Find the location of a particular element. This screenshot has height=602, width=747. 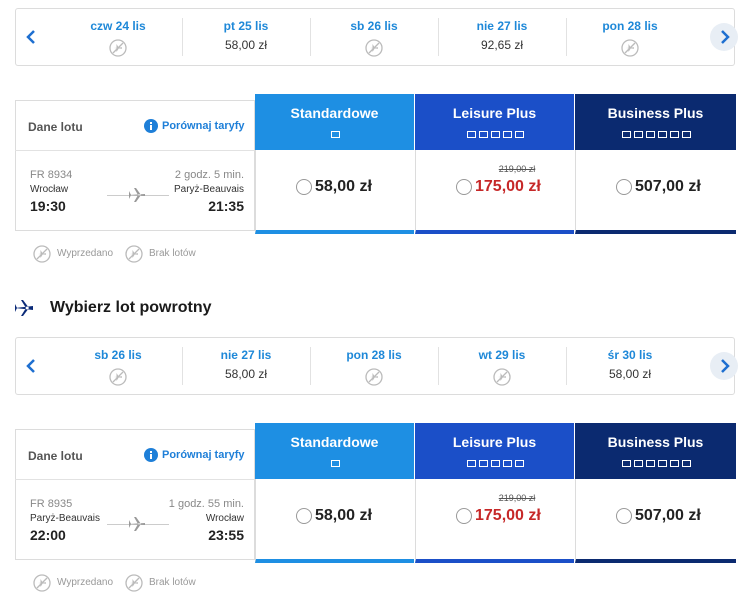

return-heading: Wybierz lot powrotny is located at coordinates (131, 307).